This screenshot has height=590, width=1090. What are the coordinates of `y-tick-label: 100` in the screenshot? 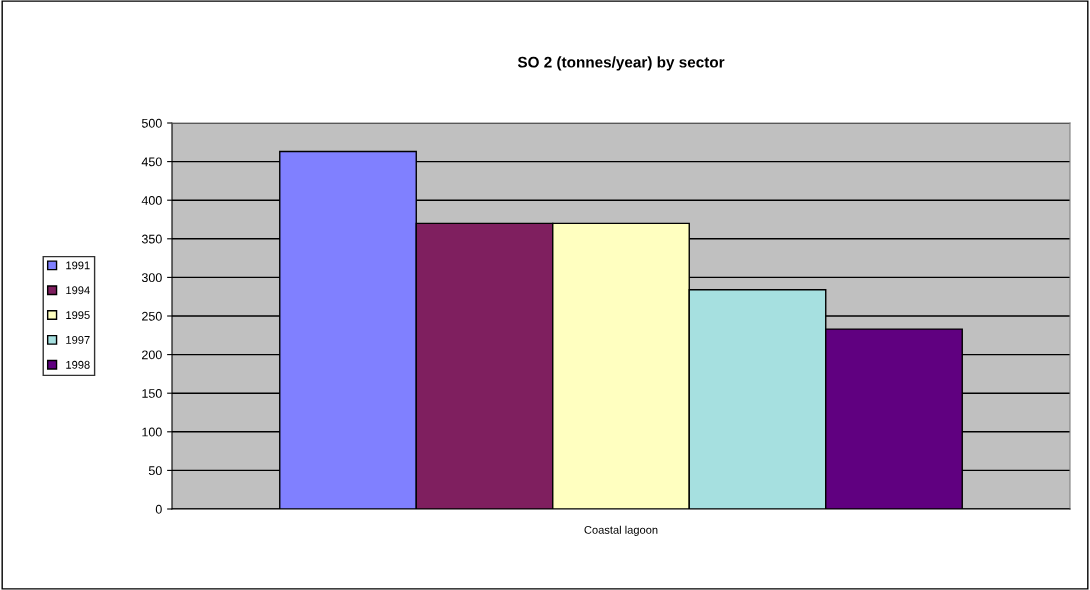 It's located at (152, 432).